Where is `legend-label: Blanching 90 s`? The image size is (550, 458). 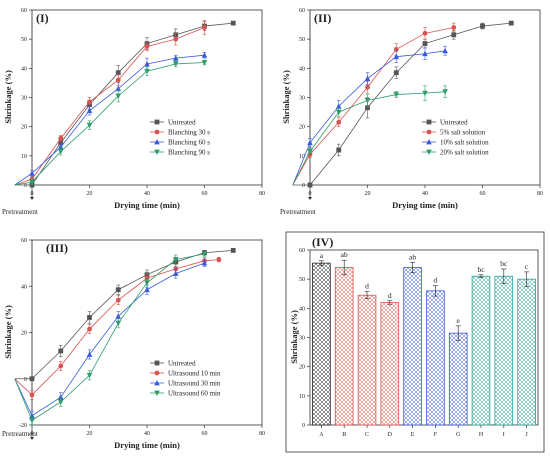
legend-label: Blanching 90 s is located at coordinates (189, 153).